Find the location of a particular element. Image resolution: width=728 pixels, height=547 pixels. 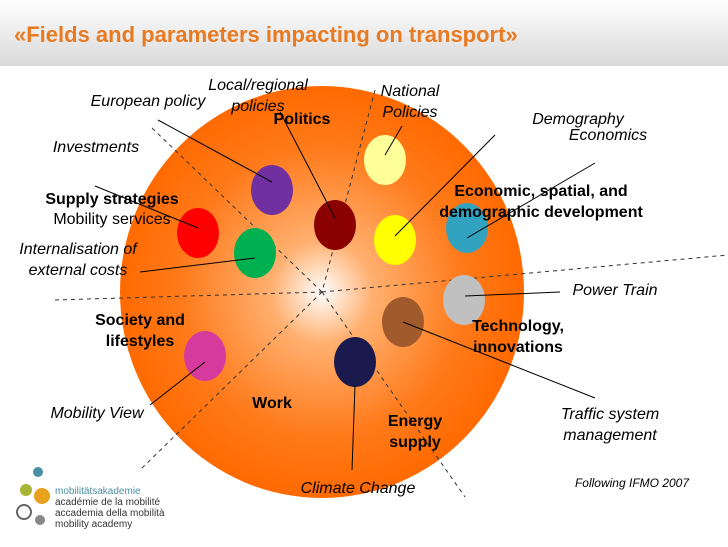

label: Society and lifestyles is located at coordinates (140, 331).